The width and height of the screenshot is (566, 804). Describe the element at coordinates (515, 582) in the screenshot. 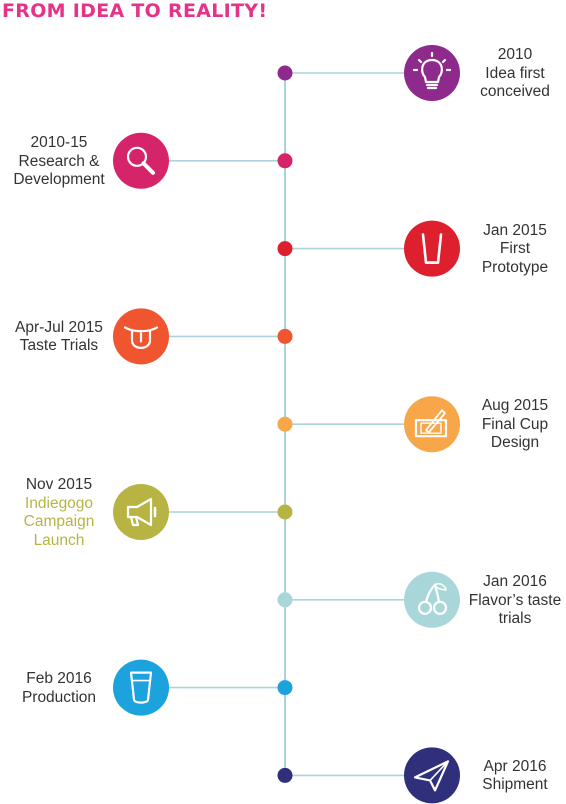

I see `milestone-date: Jan 2016` at that location.